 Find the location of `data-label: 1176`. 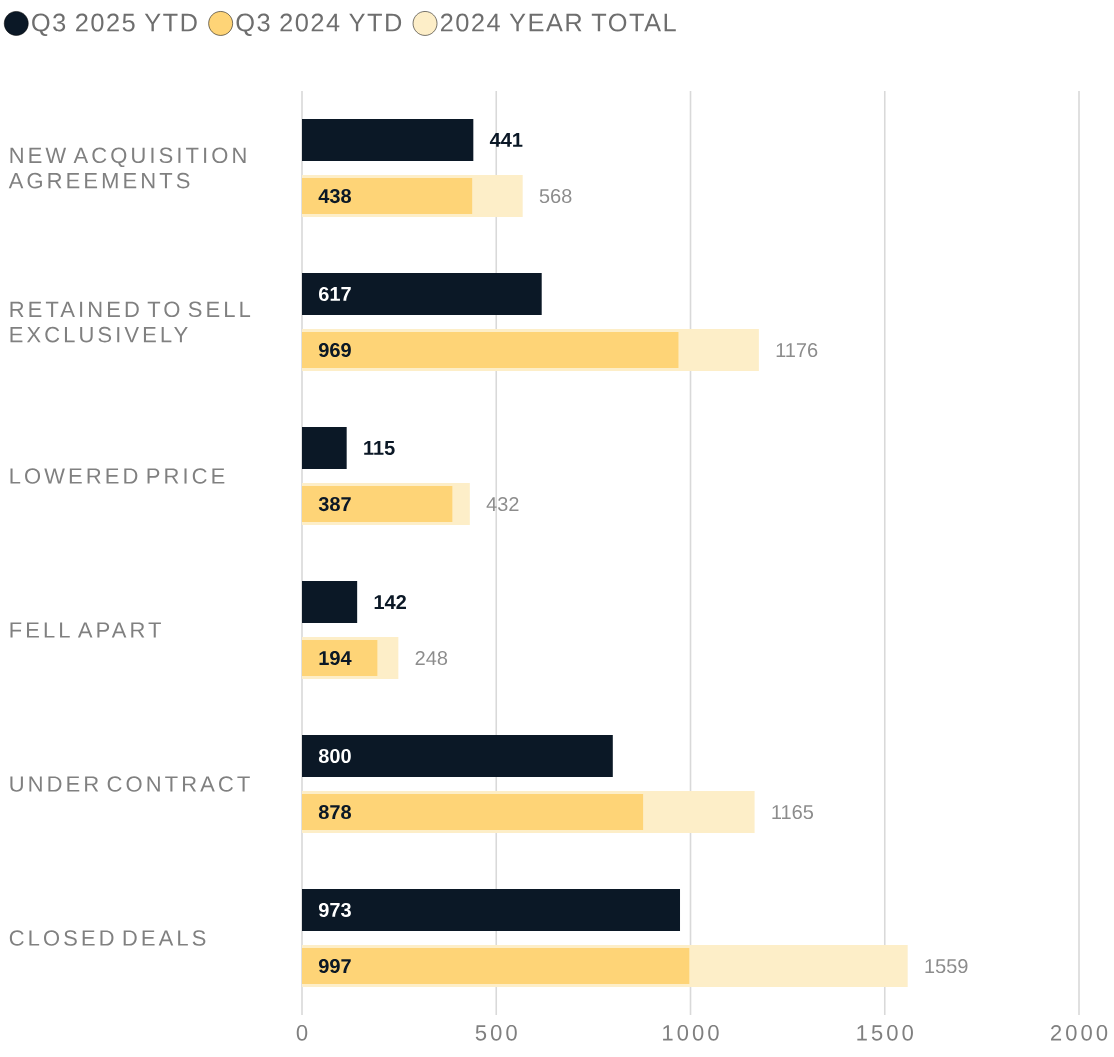

data-label: 1176 is located at coordinates (797, 350).